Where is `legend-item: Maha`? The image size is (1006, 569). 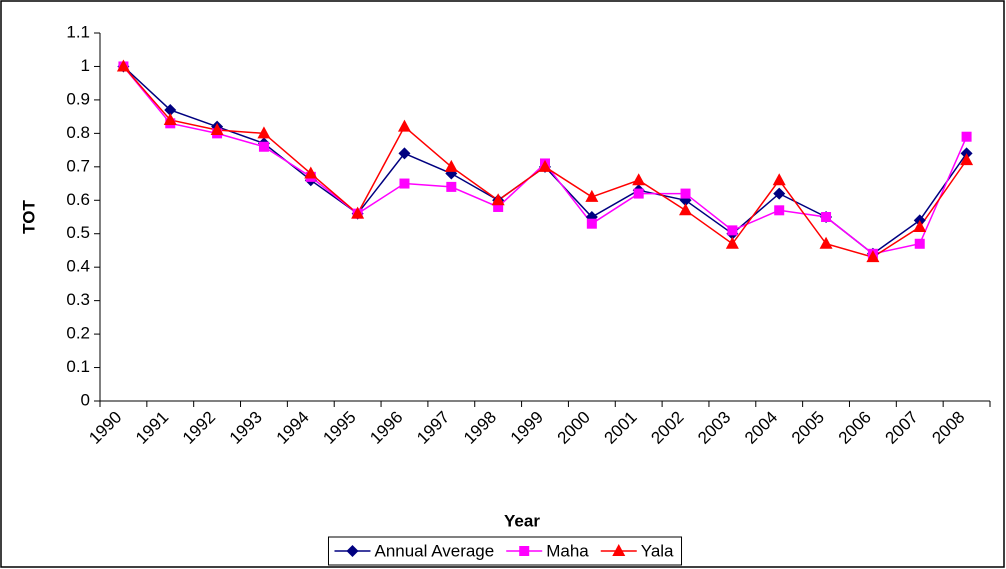
legend-item: Maha is located at coordinates (547, 550).